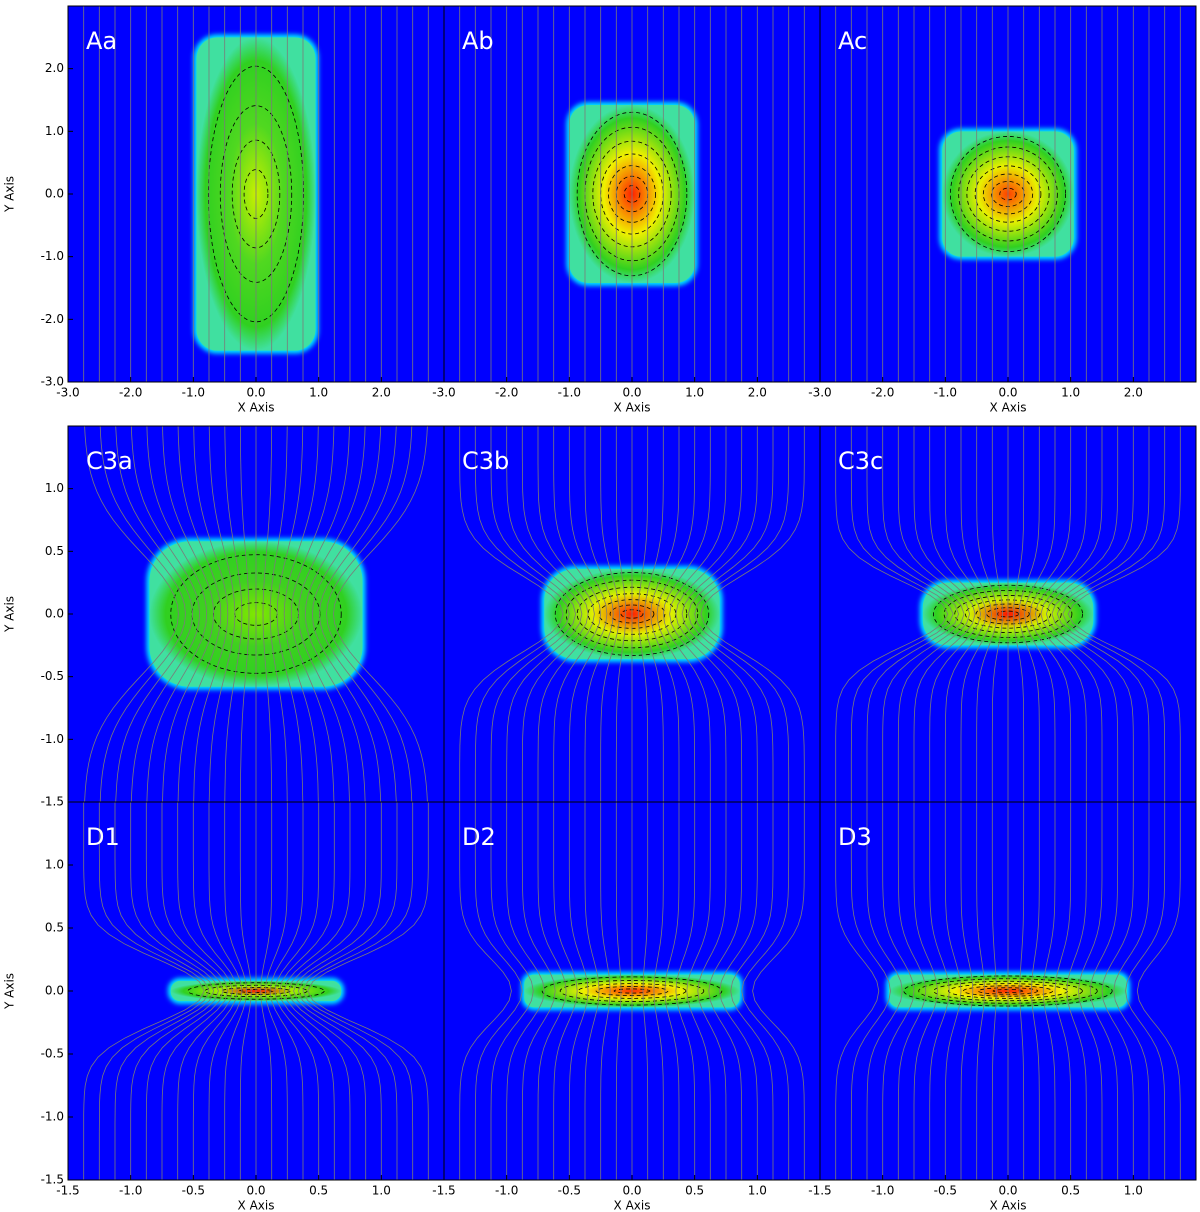  What do you see at coordinates (443, 1191) in the screenshot?
I see `x-tick-label: -1.5` at bounding box center [443, 1191].